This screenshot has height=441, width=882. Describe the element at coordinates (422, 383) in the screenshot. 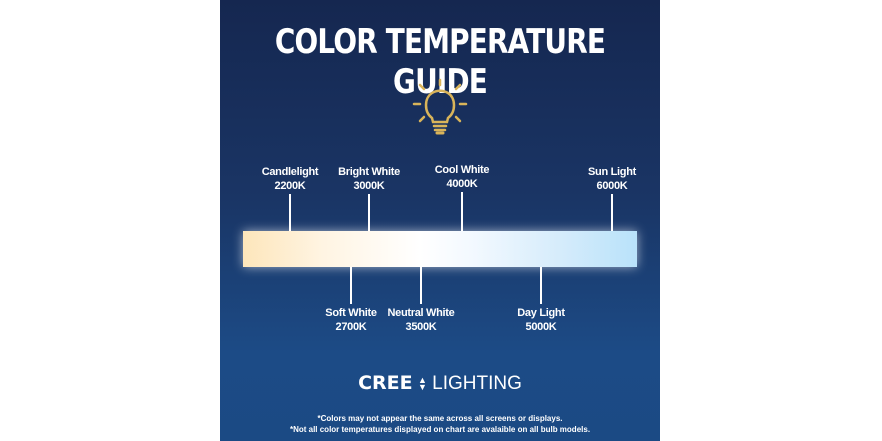

I see `cree-arrows-icon: ▲ ▼` at that location.